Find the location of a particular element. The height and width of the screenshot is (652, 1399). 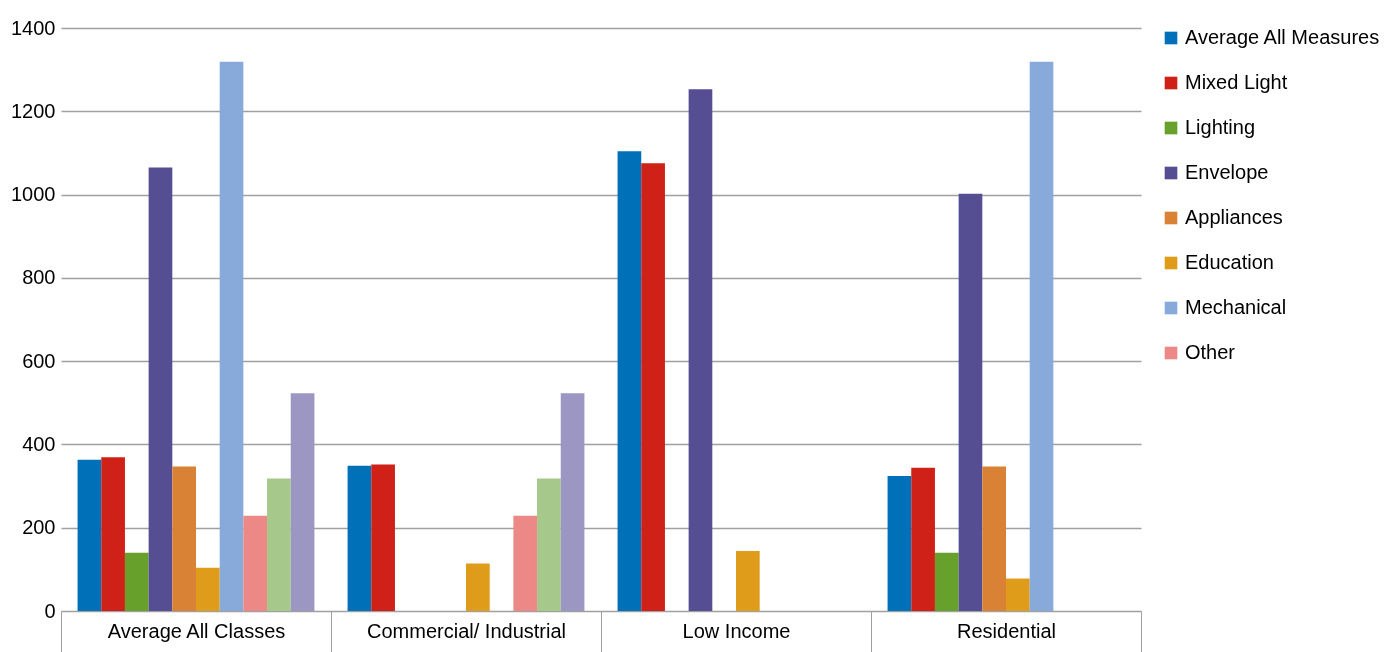

legend-label: Mixed Light is located at coordinates (1236, 82).